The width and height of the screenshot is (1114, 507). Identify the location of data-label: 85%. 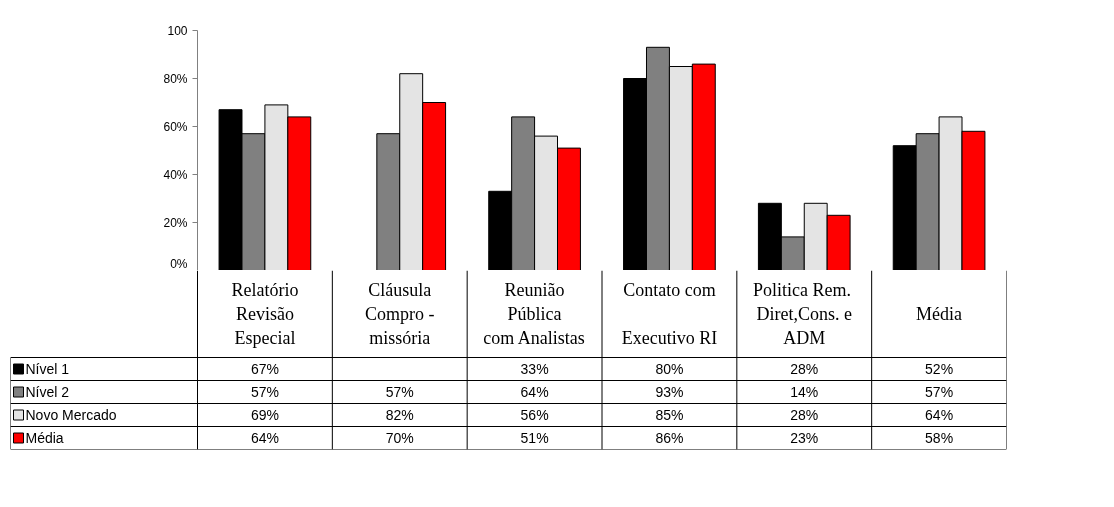
(669, 415).